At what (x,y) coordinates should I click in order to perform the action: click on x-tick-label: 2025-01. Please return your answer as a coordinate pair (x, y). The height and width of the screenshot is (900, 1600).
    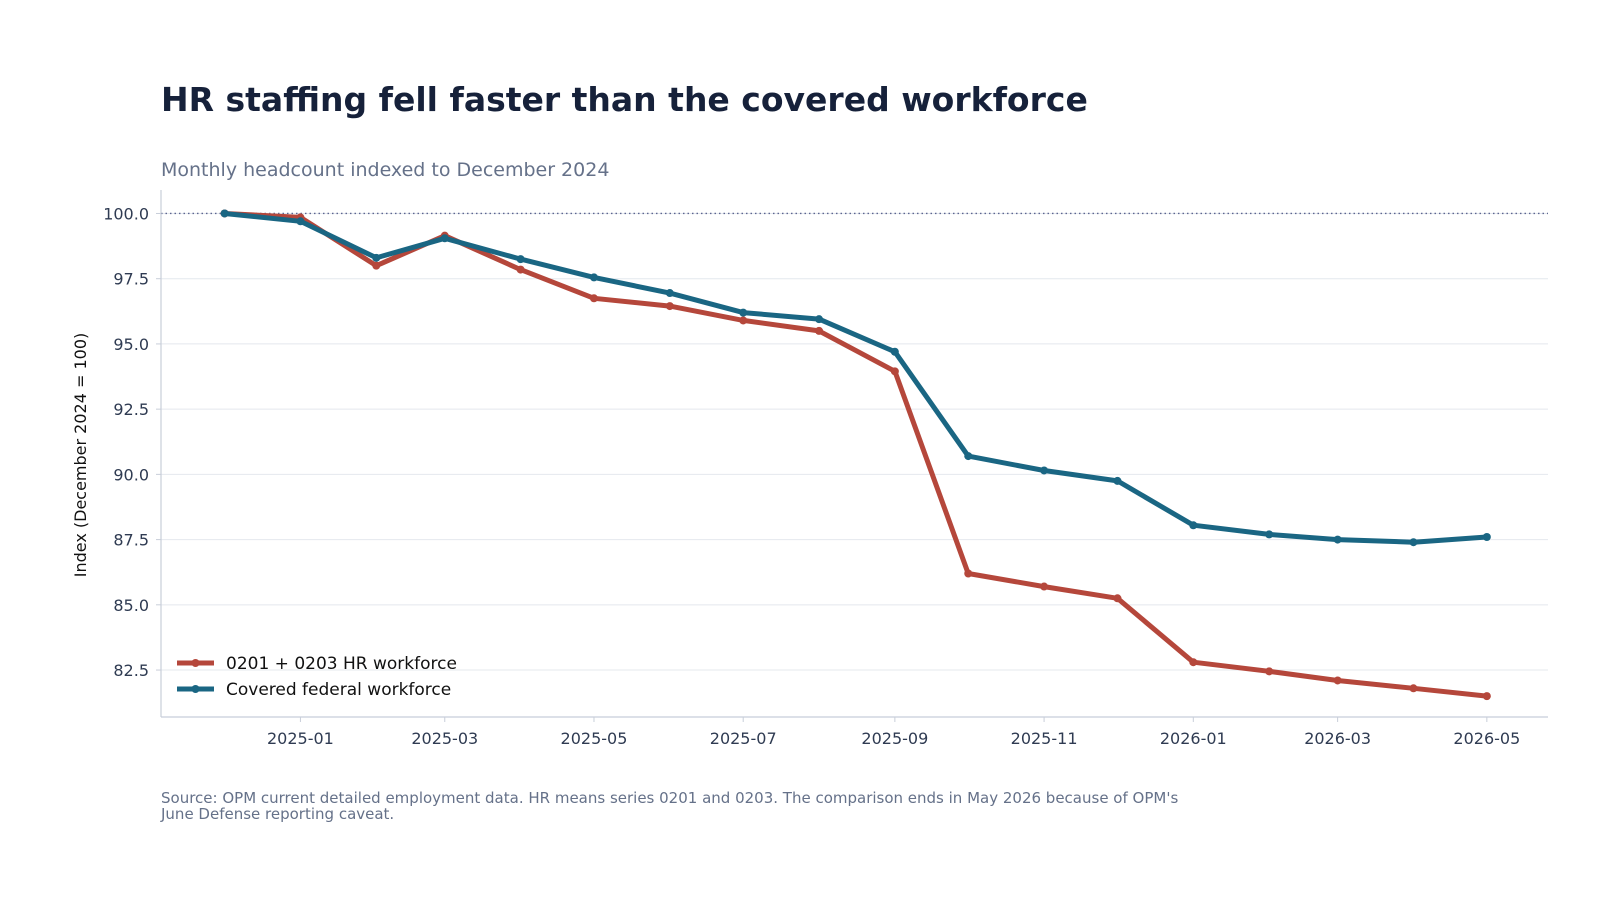
    Looking at the image, I should click on (300, 738).